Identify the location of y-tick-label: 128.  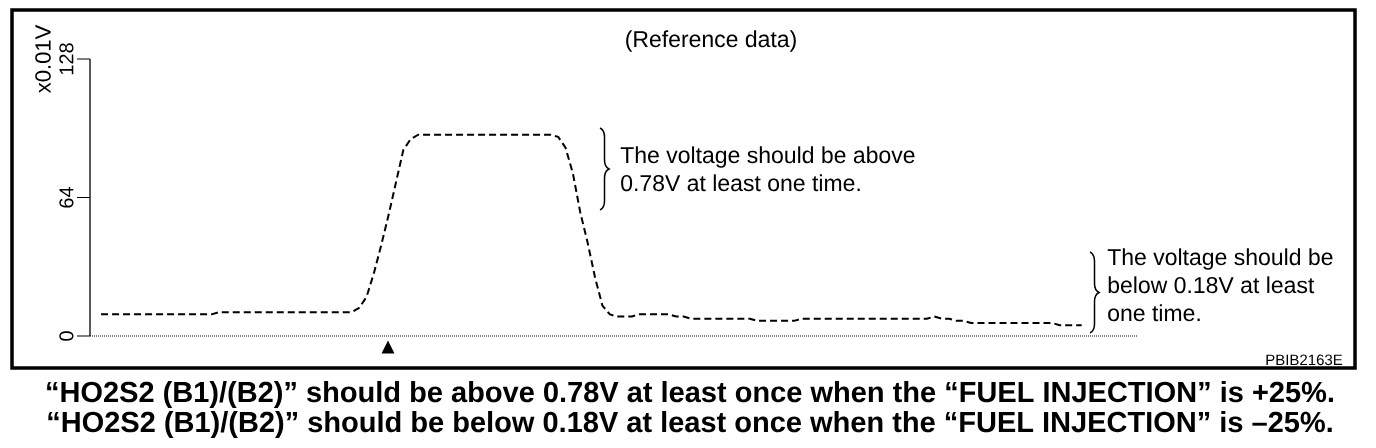
(66, 59).